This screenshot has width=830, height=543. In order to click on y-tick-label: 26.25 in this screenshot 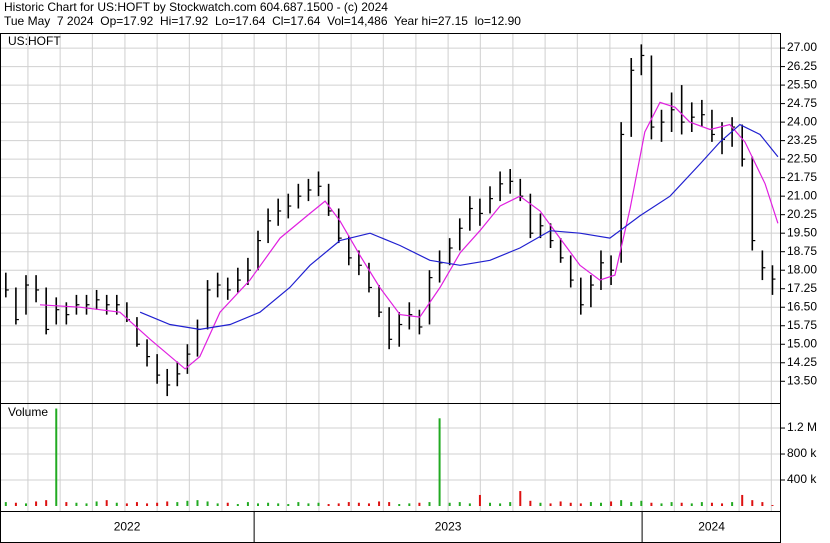, I will do `click(802, 66)`.